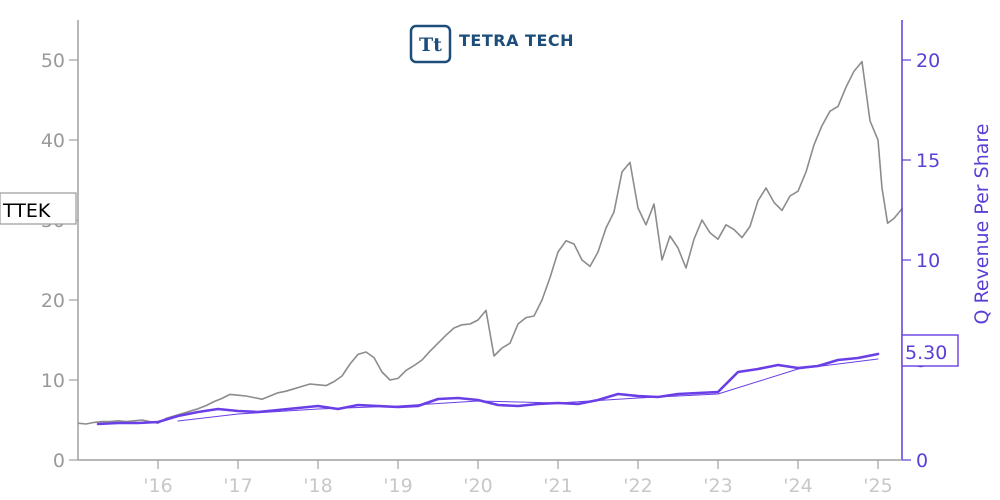 The width and height of the screenshot is (1000, 500). I want to click on x-tick-label: '17, so click(237, 486).